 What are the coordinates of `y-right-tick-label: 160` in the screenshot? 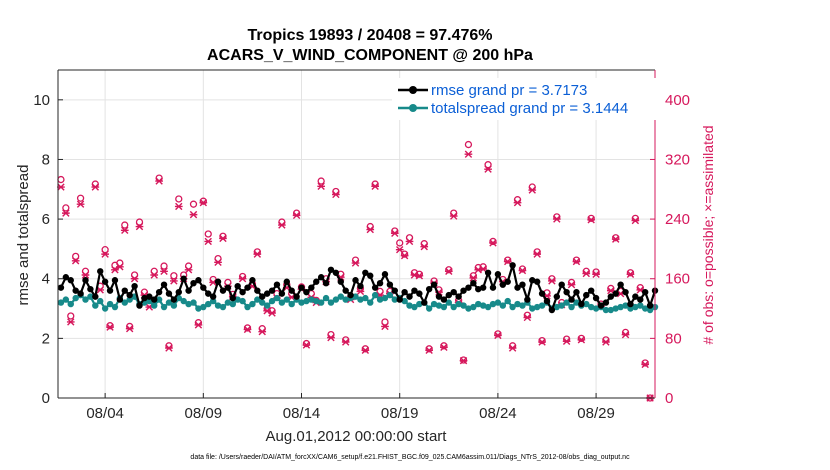 It's located at (677, 279).